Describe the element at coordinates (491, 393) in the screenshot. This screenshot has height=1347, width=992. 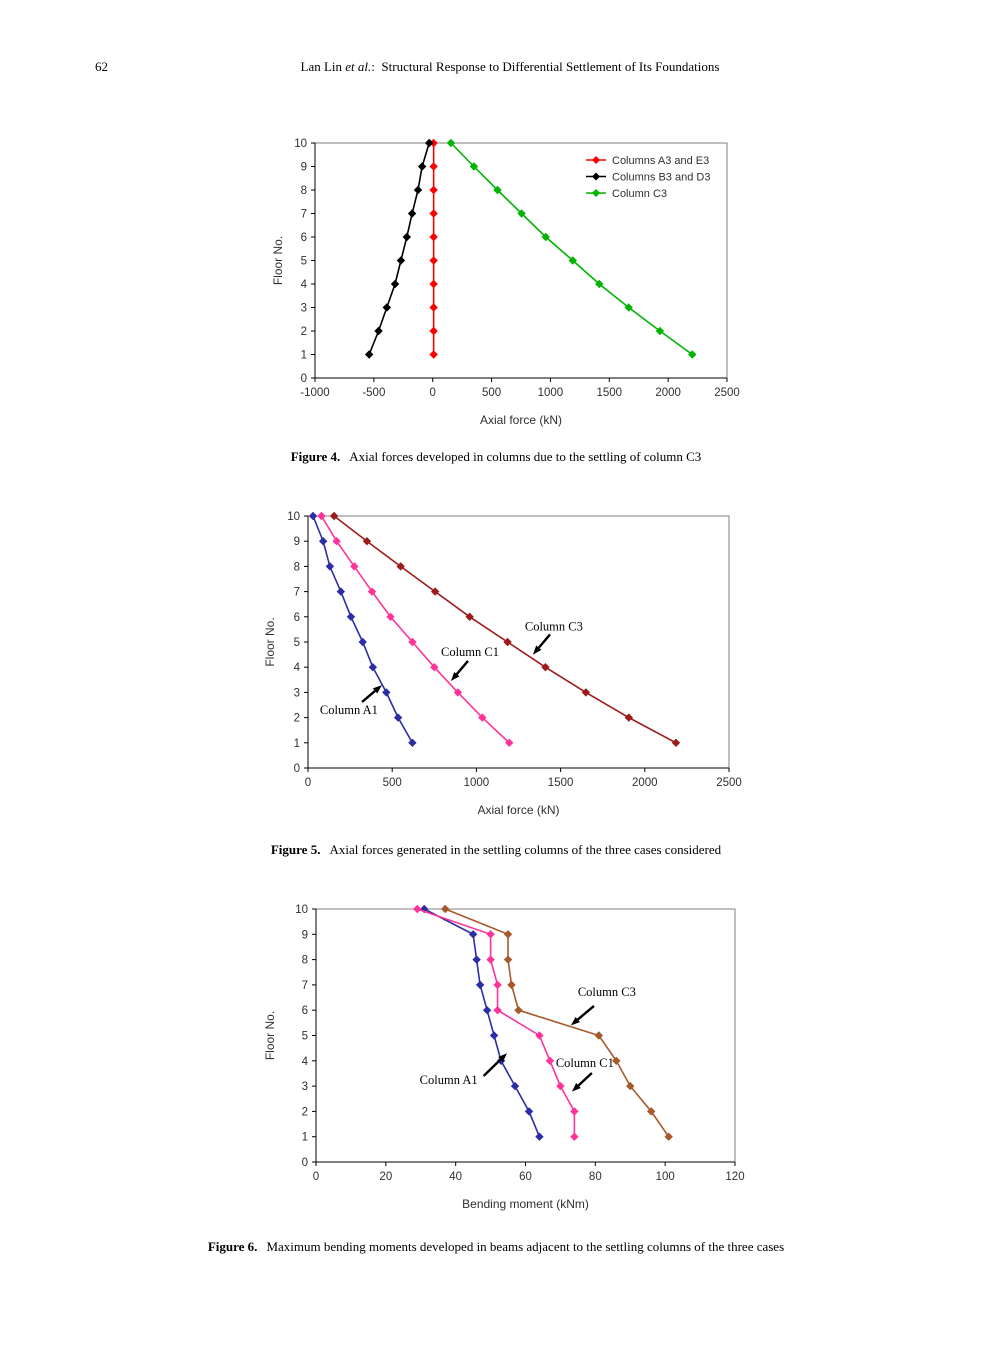
I see `x-tick-label: 500` at that location.